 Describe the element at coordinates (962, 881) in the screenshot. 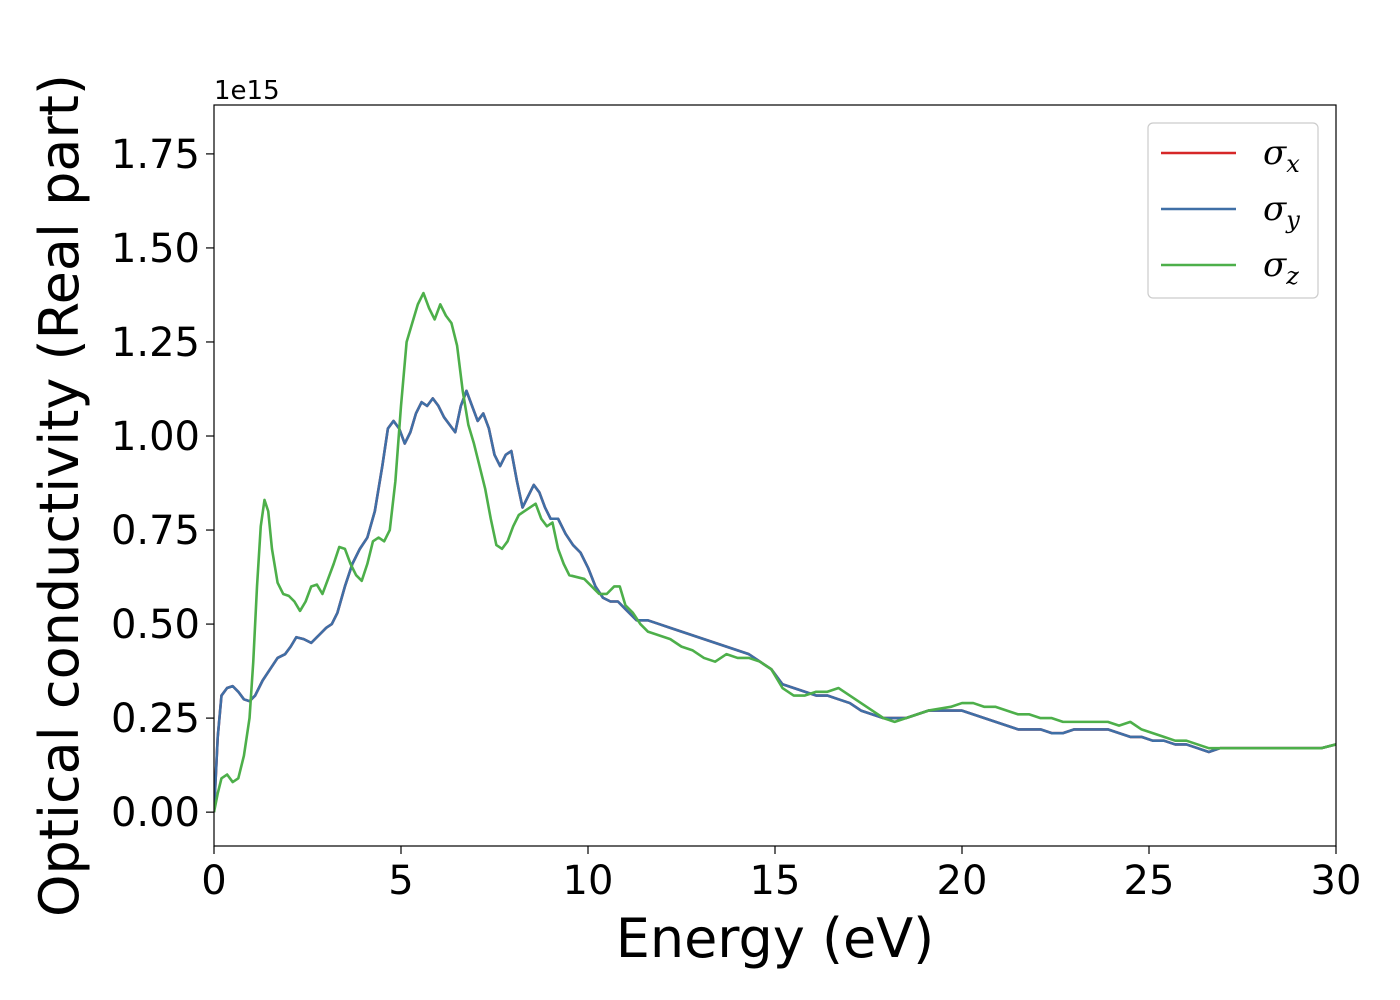

I see `x-tick-label: 20` at that location.